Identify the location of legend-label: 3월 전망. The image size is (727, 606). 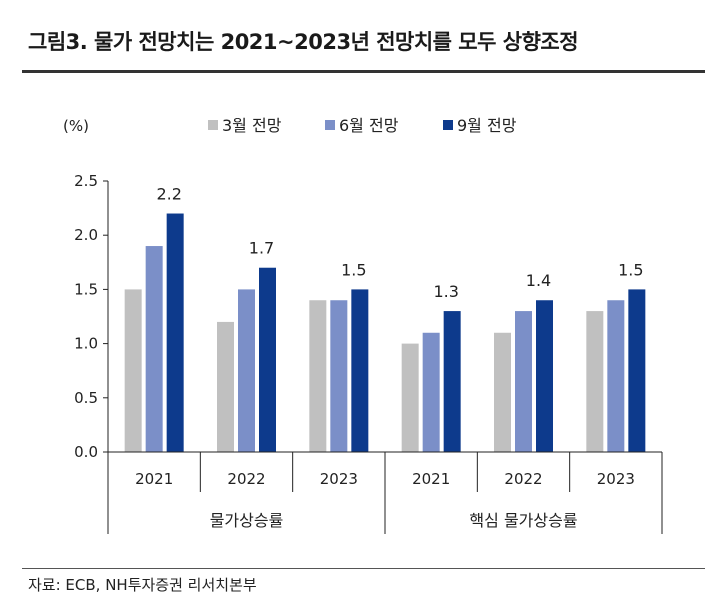
(252, 125).